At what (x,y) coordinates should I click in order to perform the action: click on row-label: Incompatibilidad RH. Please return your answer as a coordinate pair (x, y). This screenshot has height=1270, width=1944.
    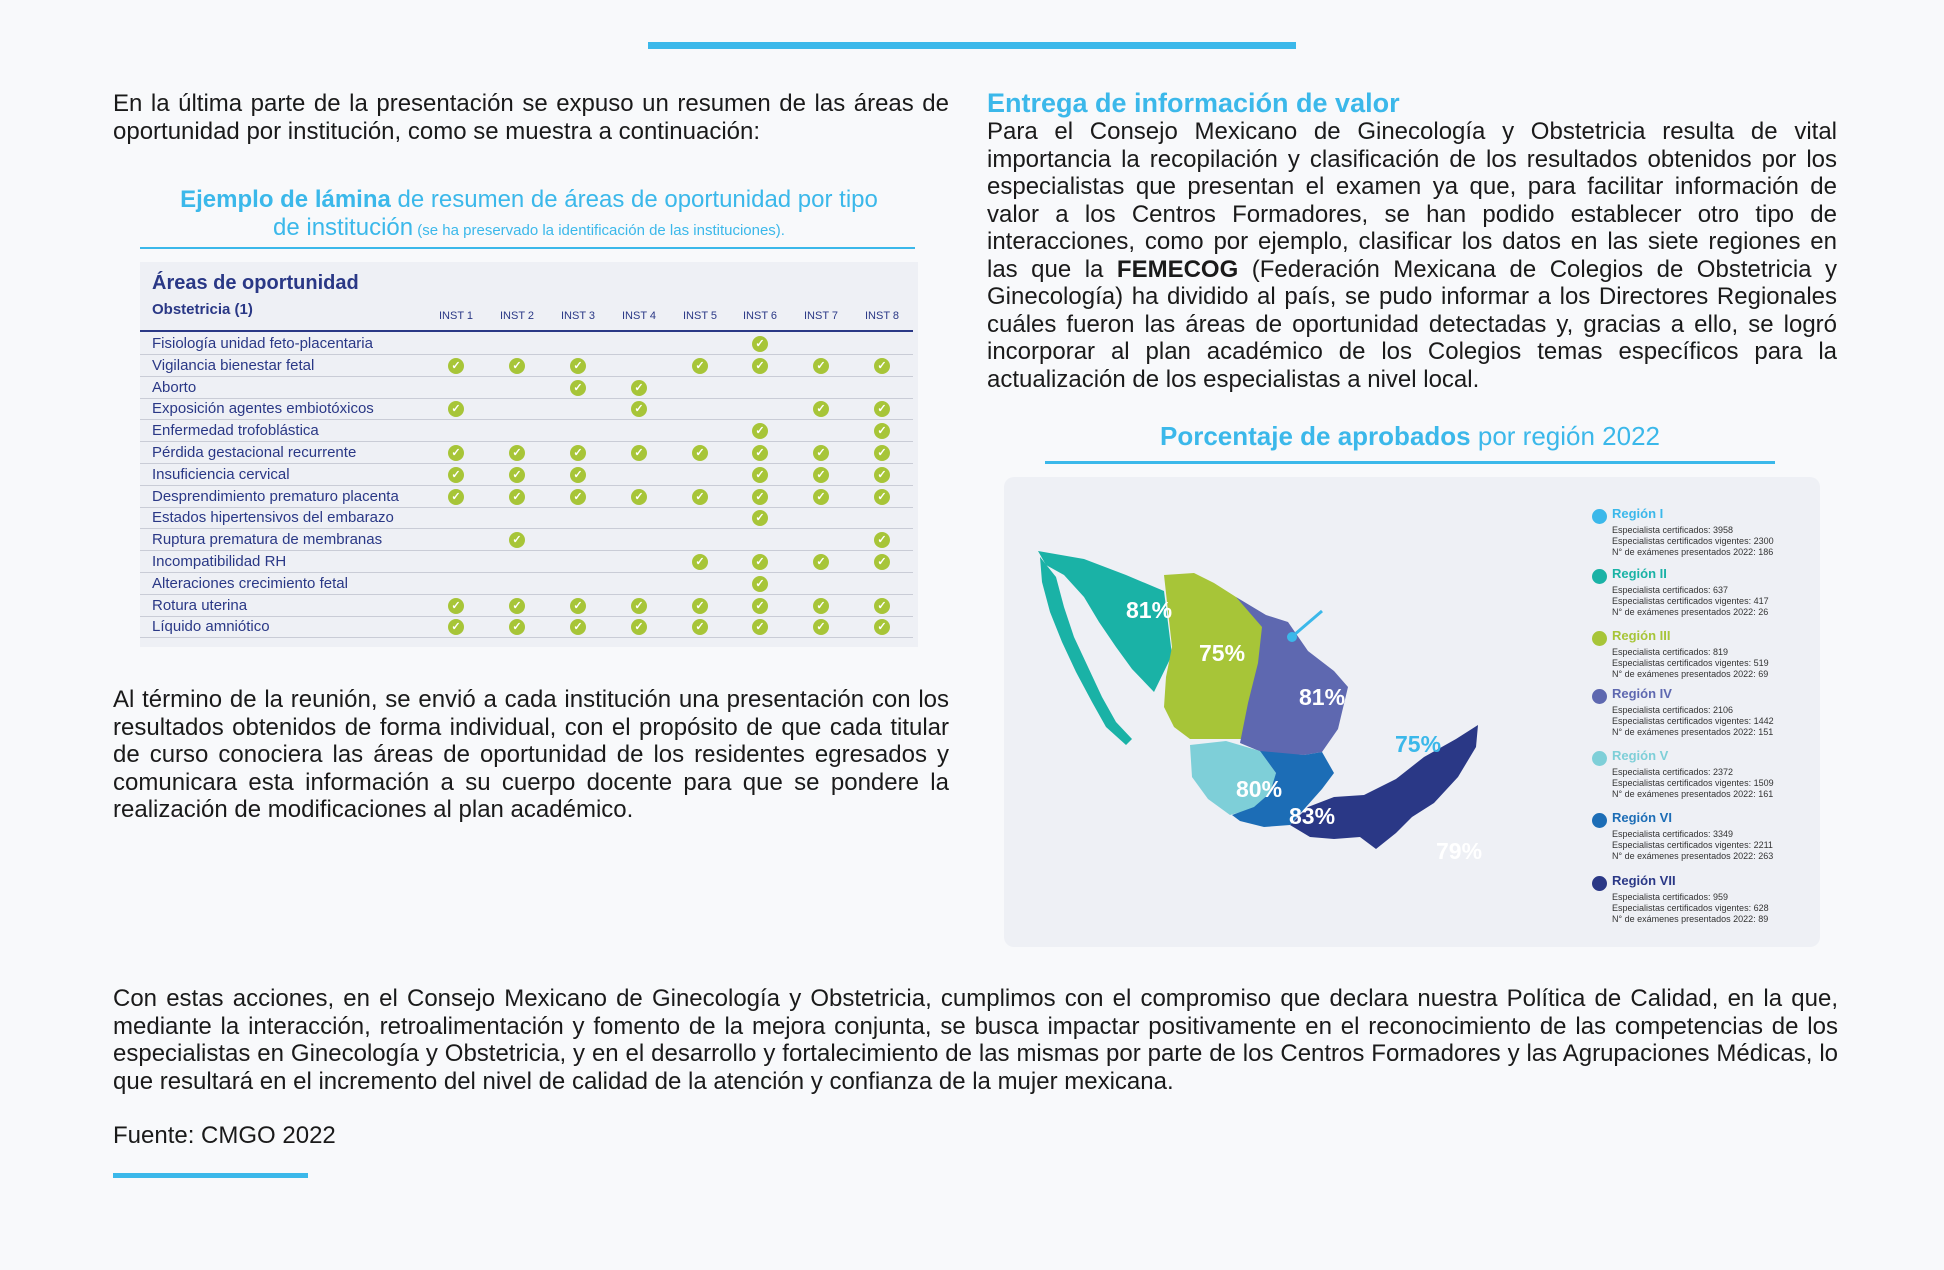
    Looking at the image, I should click on (219, 561).